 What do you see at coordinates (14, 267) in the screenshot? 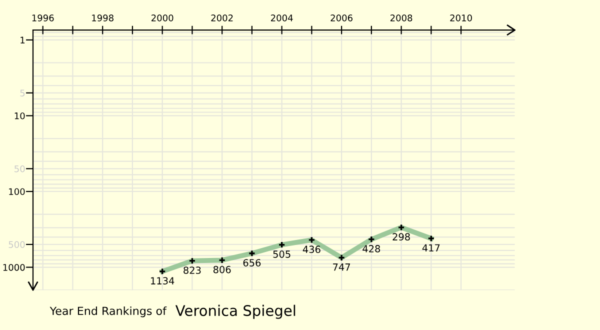
I see `y-tick-label: 1000` at bounding box center [14, 267].